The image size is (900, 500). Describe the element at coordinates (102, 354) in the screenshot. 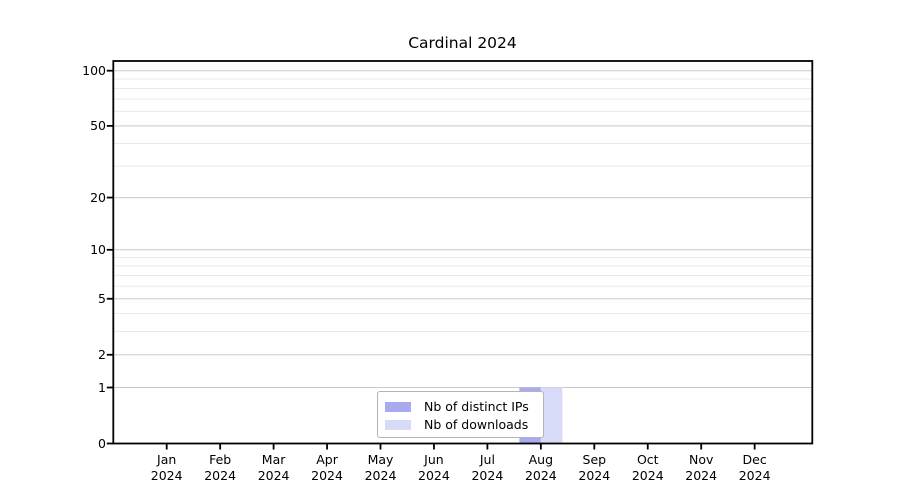

I see `y-tick-label: 2` at that location.